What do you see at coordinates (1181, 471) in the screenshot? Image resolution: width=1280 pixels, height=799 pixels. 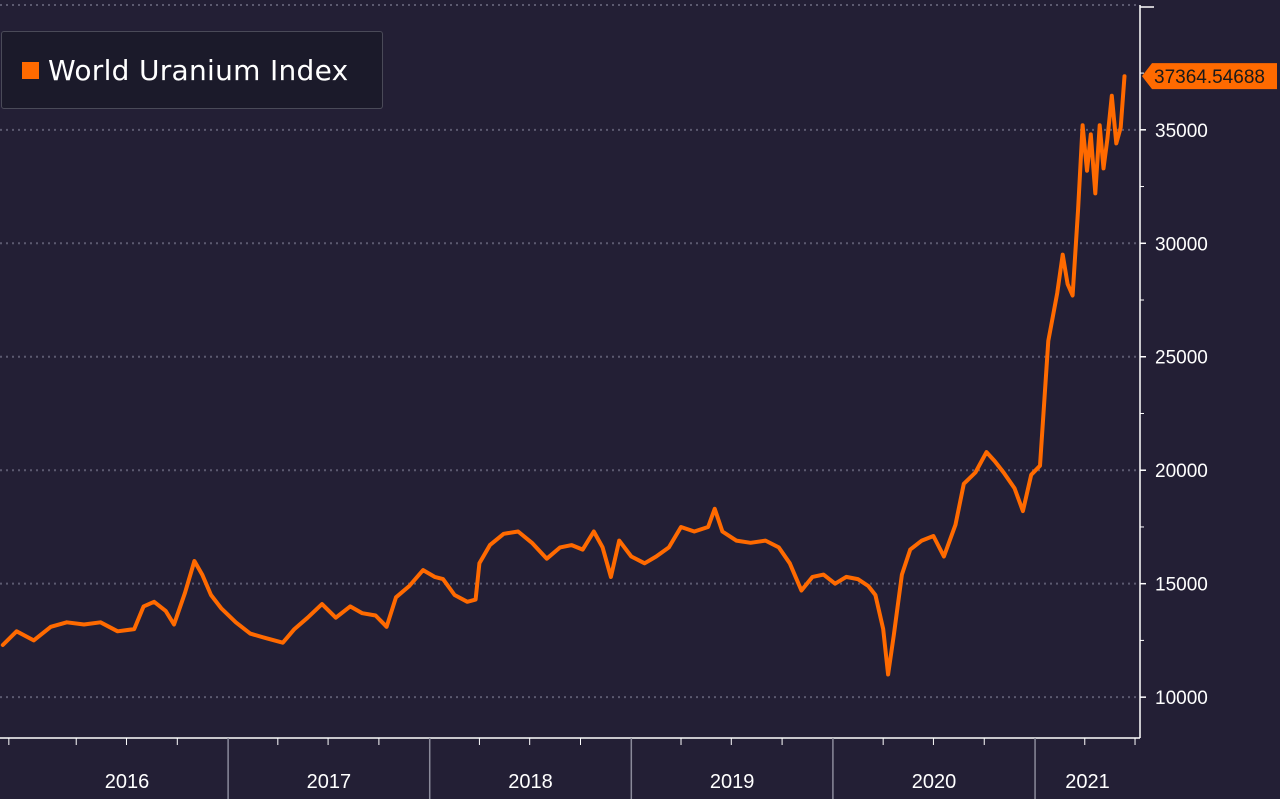 I see `y-tick-label: 20000` at bounding box center [1181, 471].